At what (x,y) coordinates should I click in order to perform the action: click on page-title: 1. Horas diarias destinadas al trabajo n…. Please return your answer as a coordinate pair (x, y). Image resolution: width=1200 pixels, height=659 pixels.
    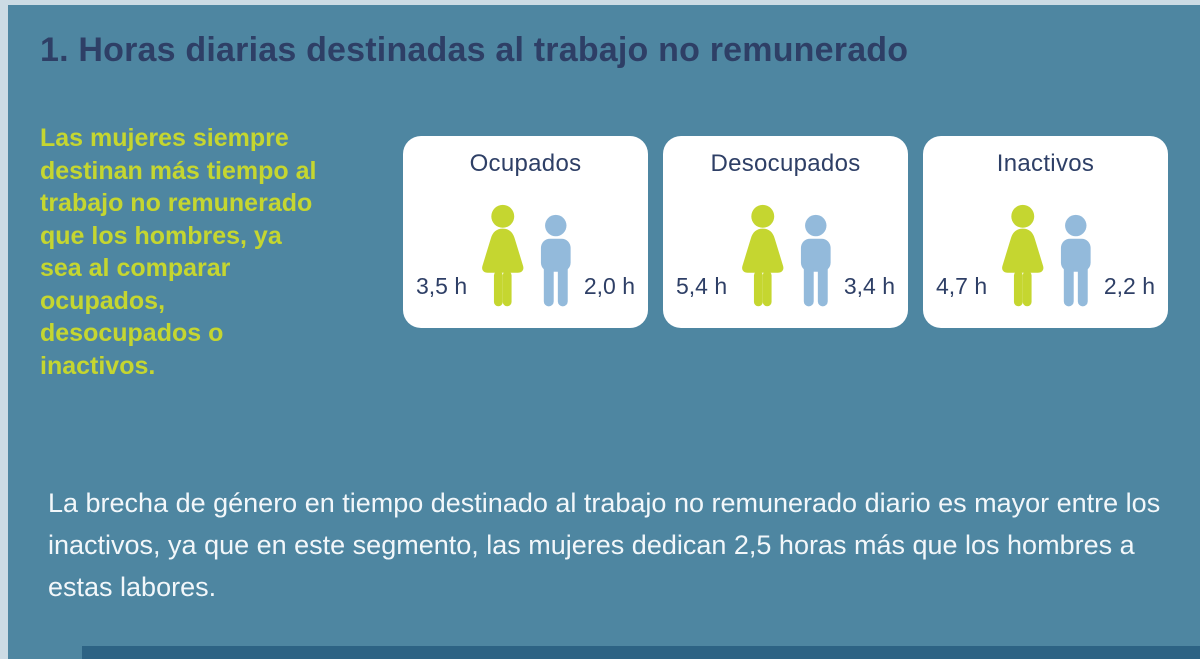
    Looking at the image, I should click on (474, 50).